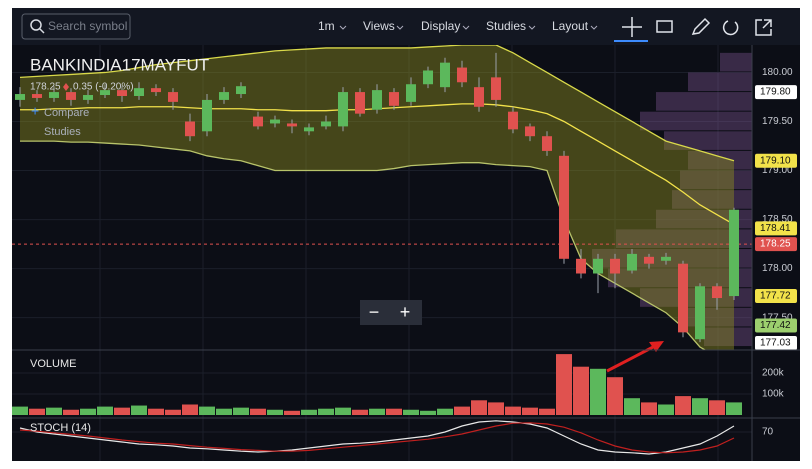  I want to click on price-tag-label: 179.80, so click(775, 92).